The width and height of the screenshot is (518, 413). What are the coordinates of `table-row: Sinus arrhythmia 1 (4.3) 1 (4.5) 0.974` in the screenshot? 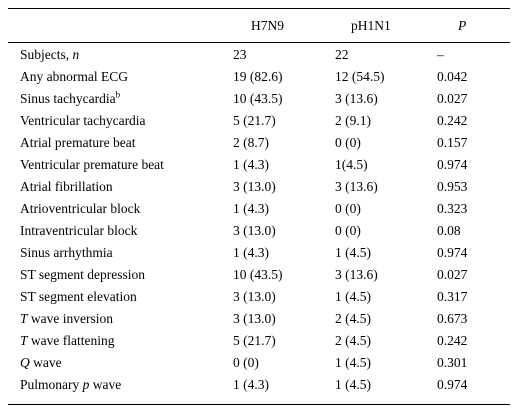 It's located at (259, 253).